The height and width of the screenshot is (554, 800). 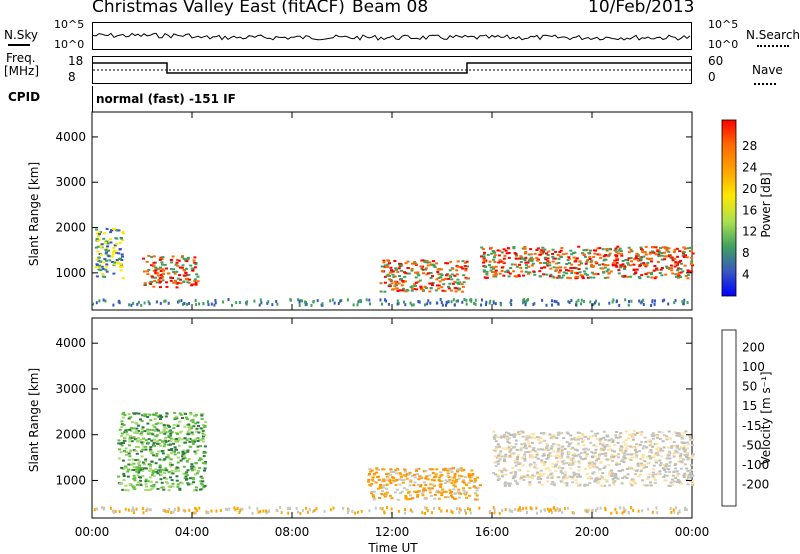 I want to click on freq-left-tick-top: 18, so click(x=76, y=61).